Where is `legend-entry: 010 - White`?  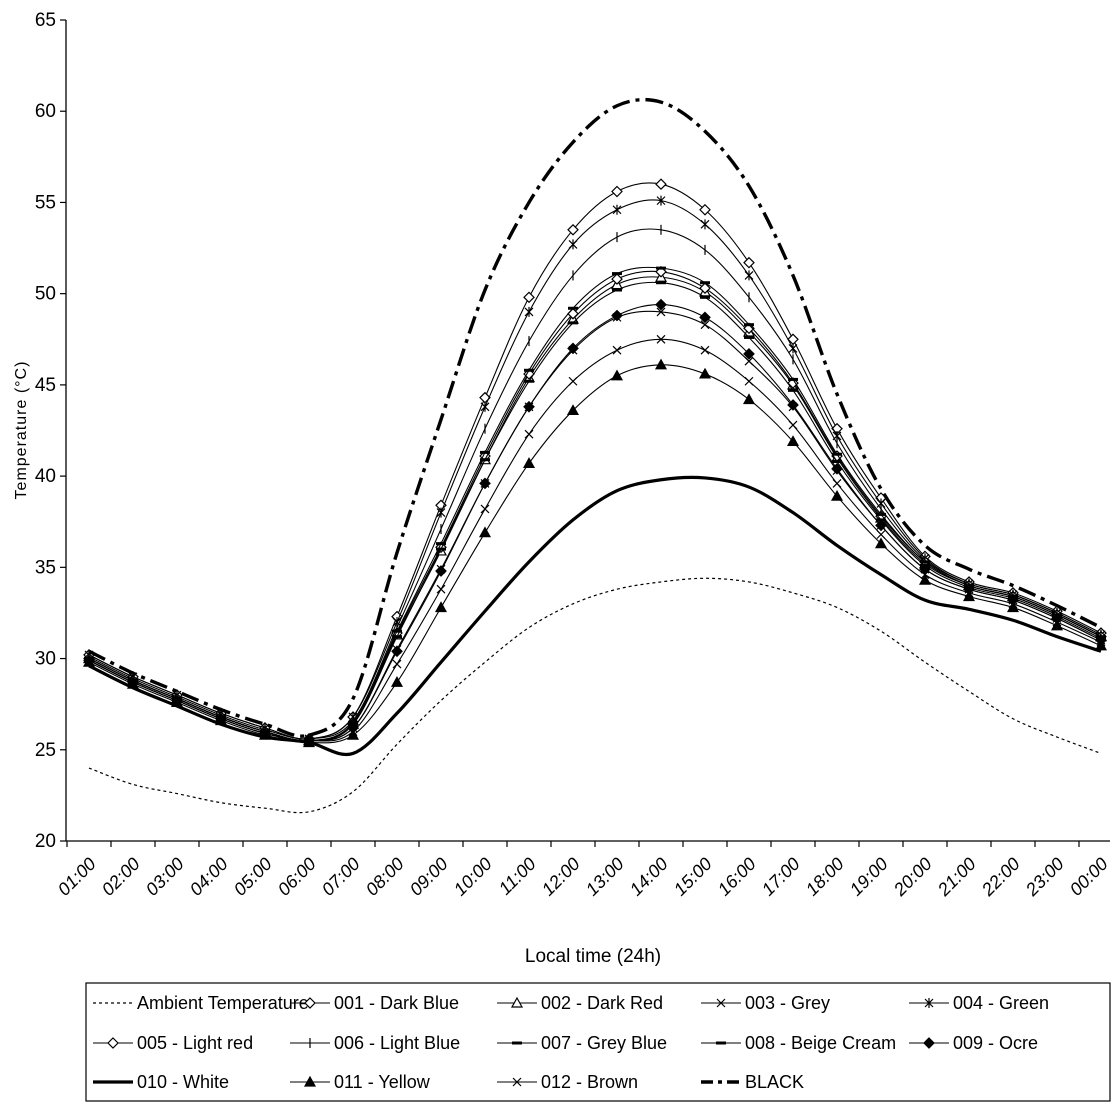 legend-entry: 010 - White is located at coordinates (161, 1082).